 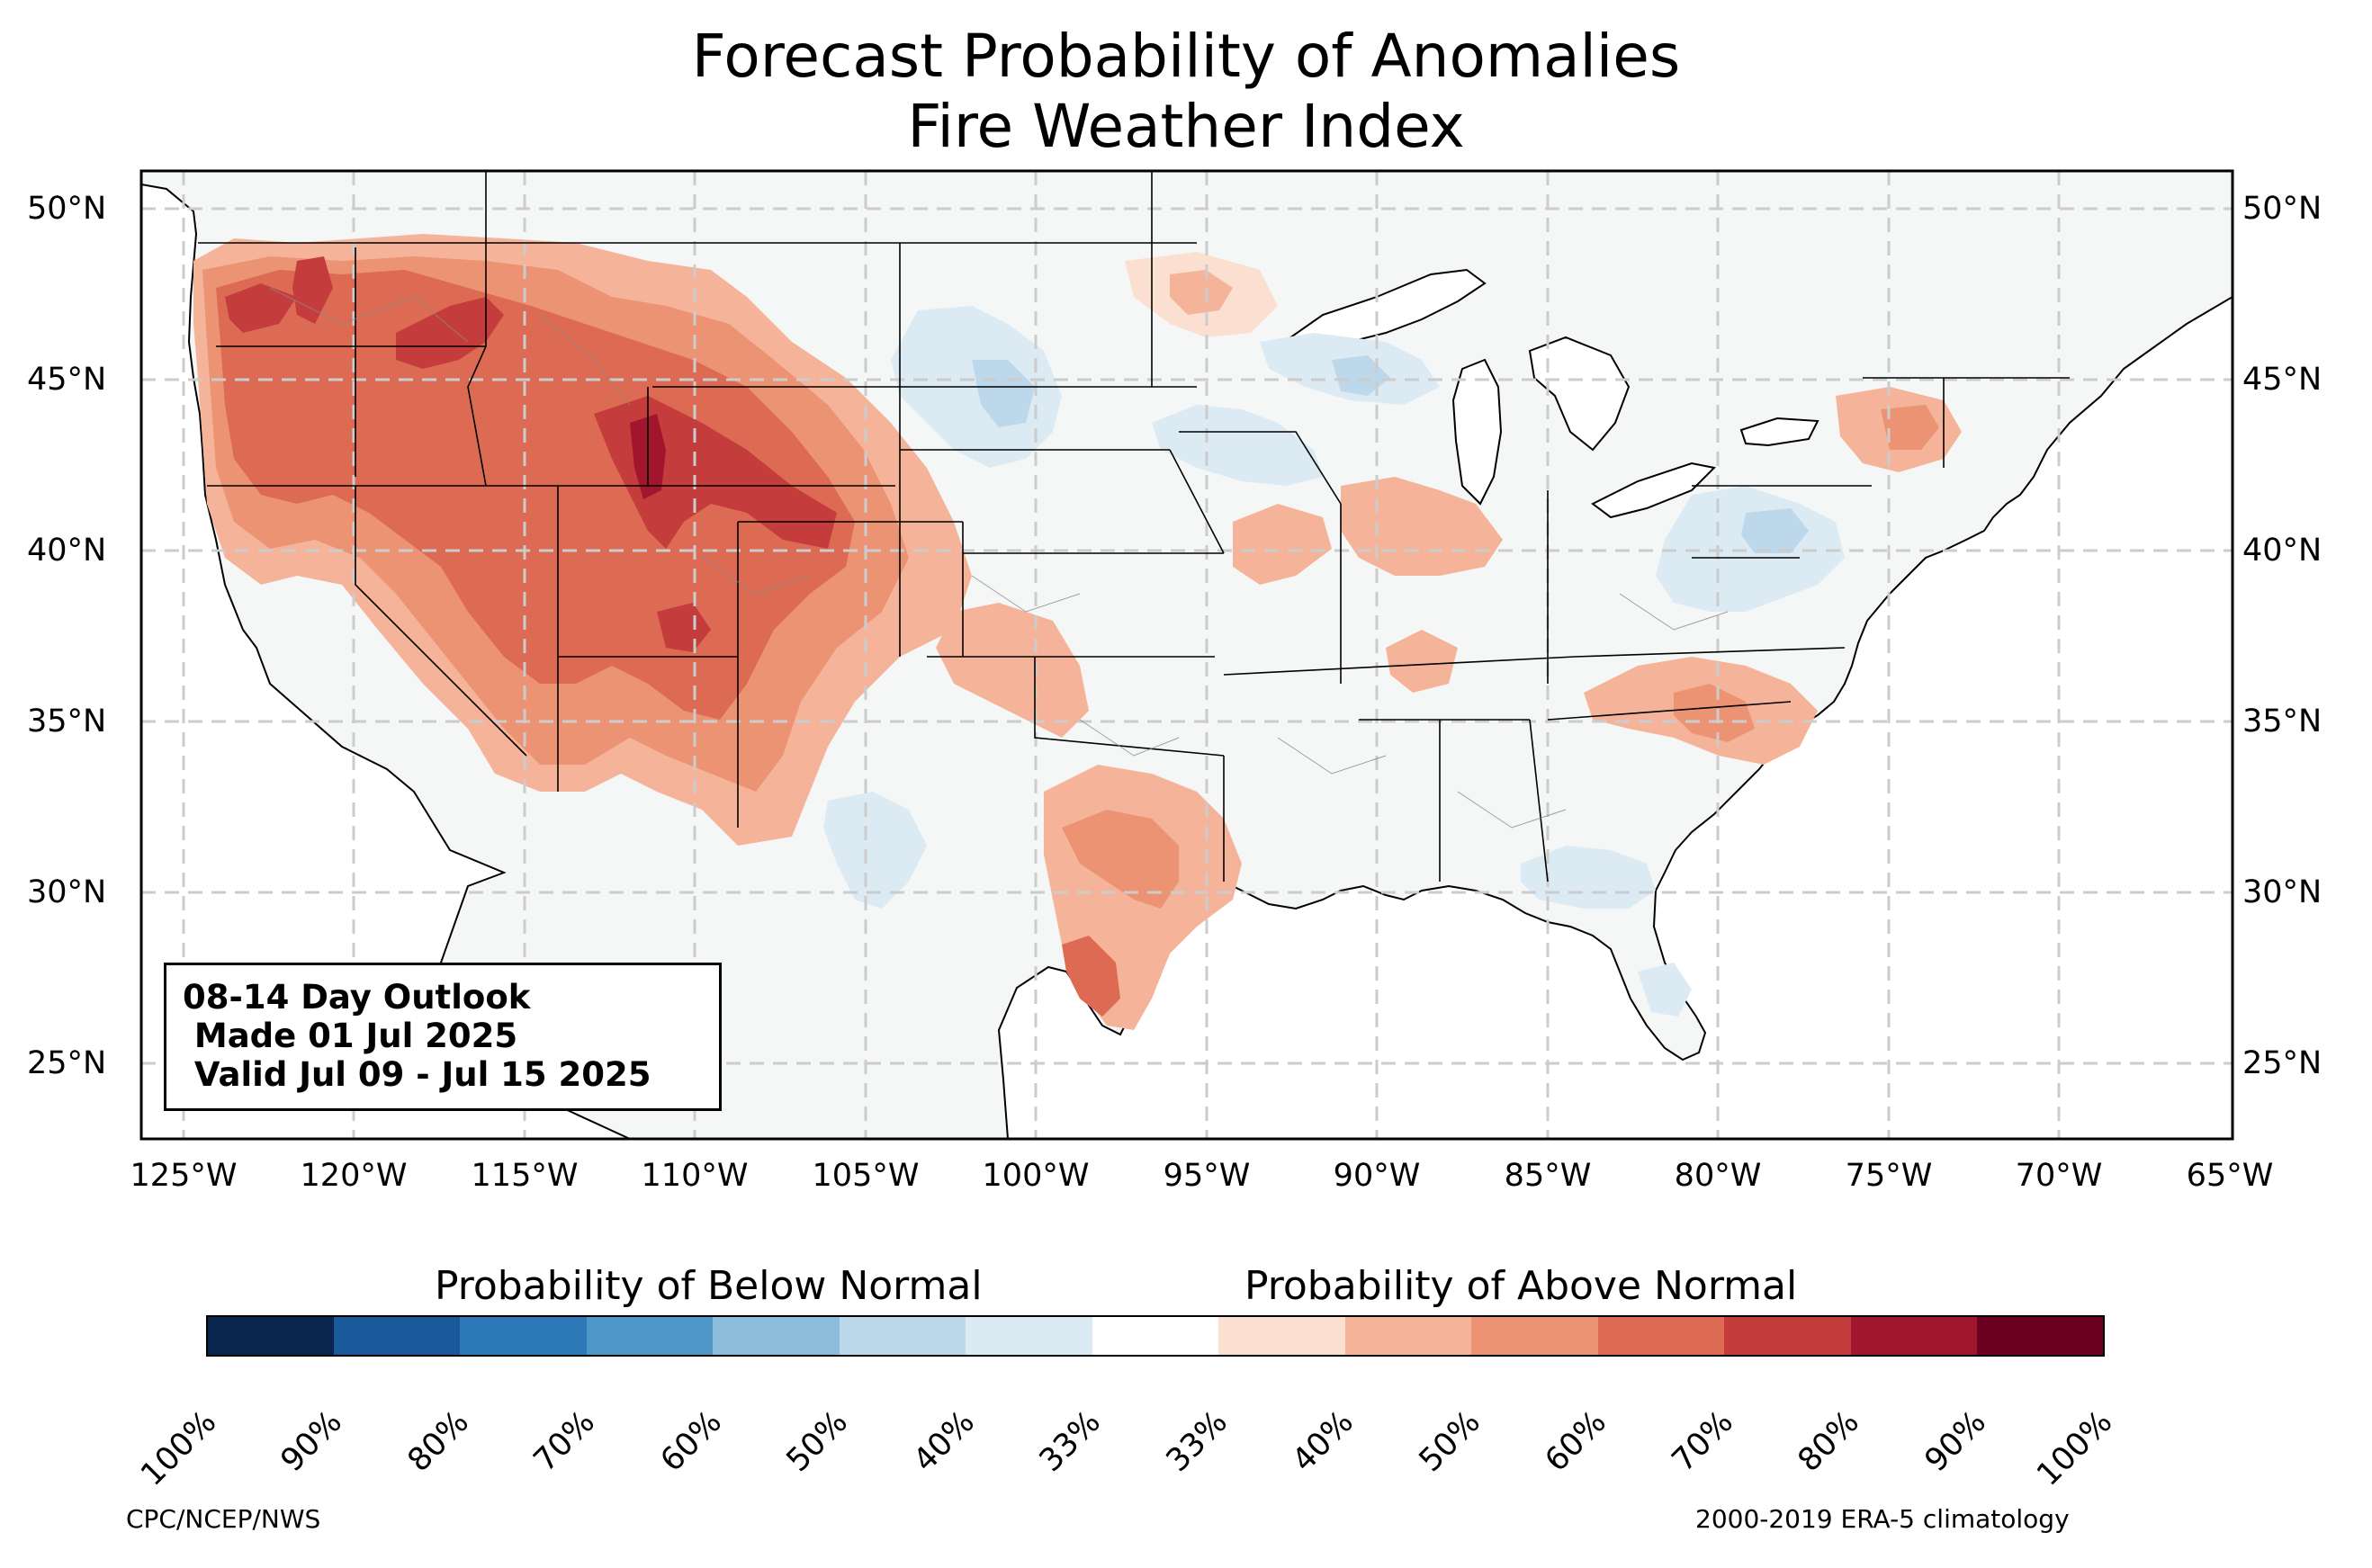 I want to click on lon-label: 75°W, so click(x=1889, y=1176).